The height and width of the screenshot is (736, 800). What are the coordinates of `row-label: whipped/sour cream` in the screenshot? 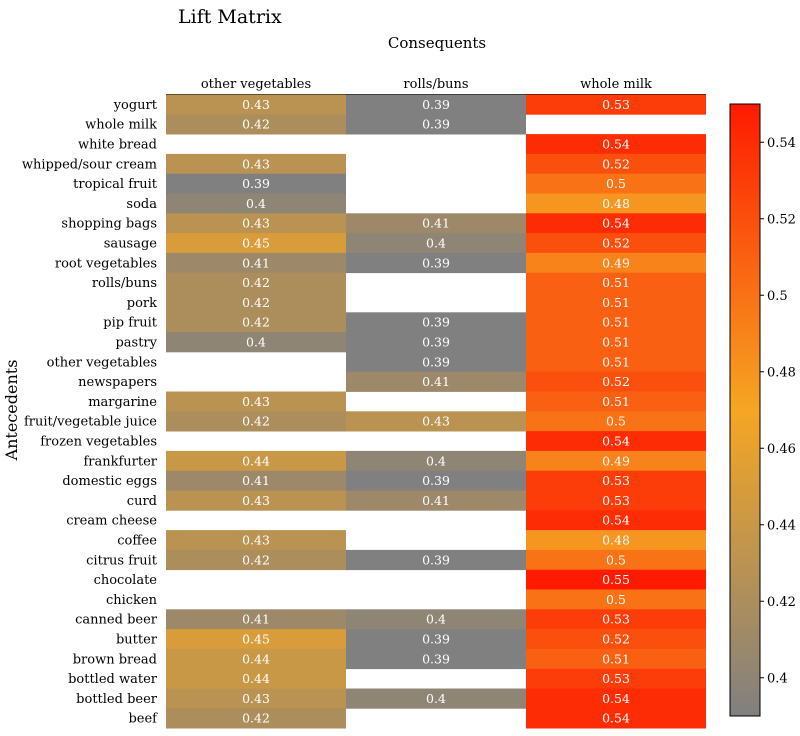 It's located at (89, 164).